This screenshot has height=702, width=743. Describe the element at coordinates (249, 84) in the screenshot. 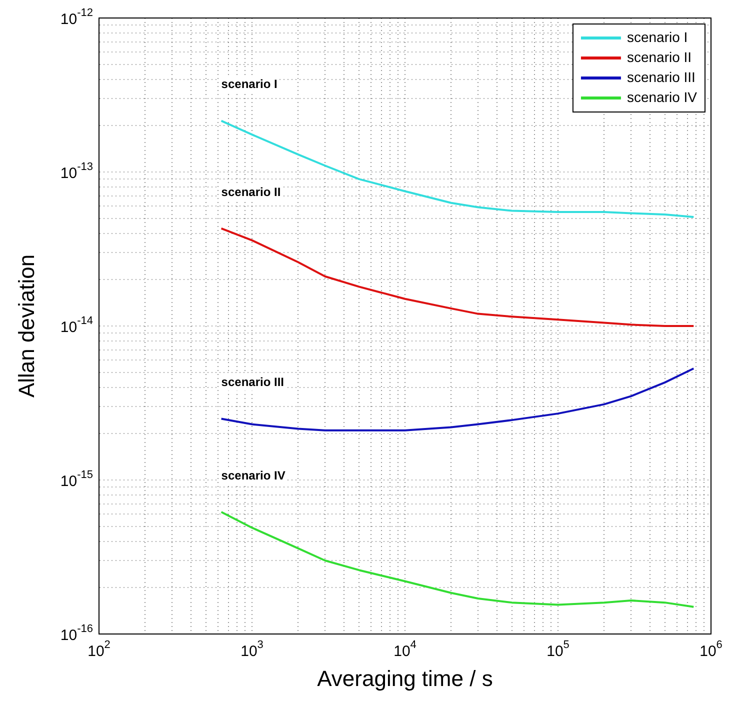

I see `annotation: scenario I` at that location.